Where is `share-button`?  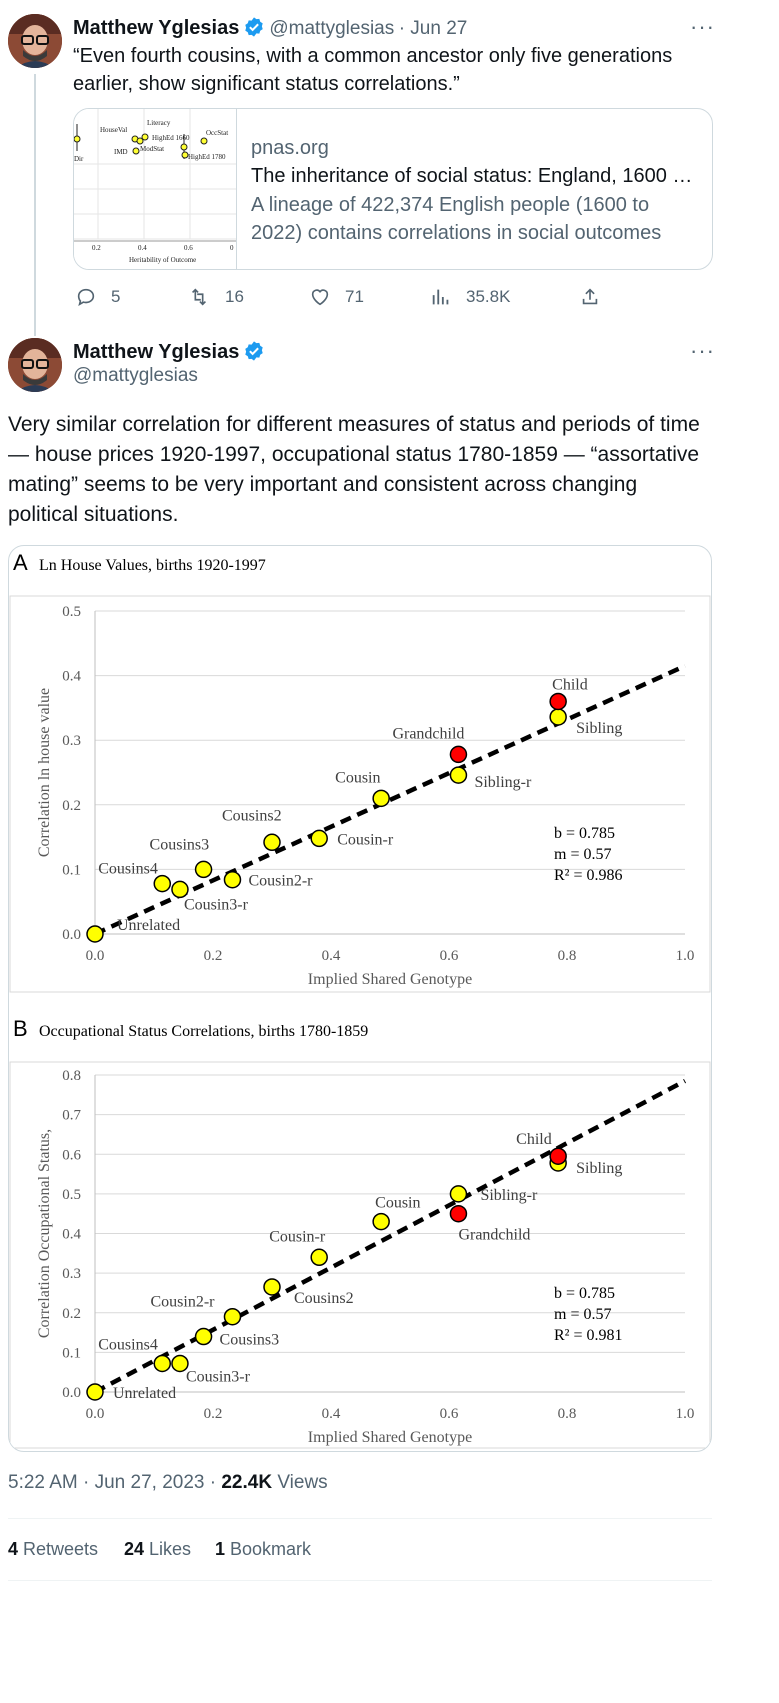
share-button is located at coordinates (597, 297).